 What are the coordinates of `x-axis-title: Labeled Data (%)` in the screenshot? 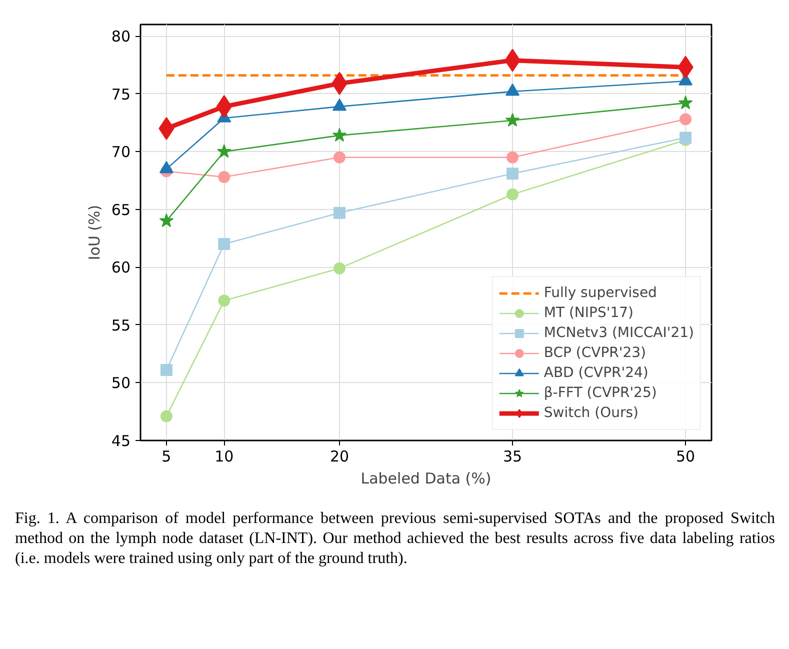 It's located at (426, 479).